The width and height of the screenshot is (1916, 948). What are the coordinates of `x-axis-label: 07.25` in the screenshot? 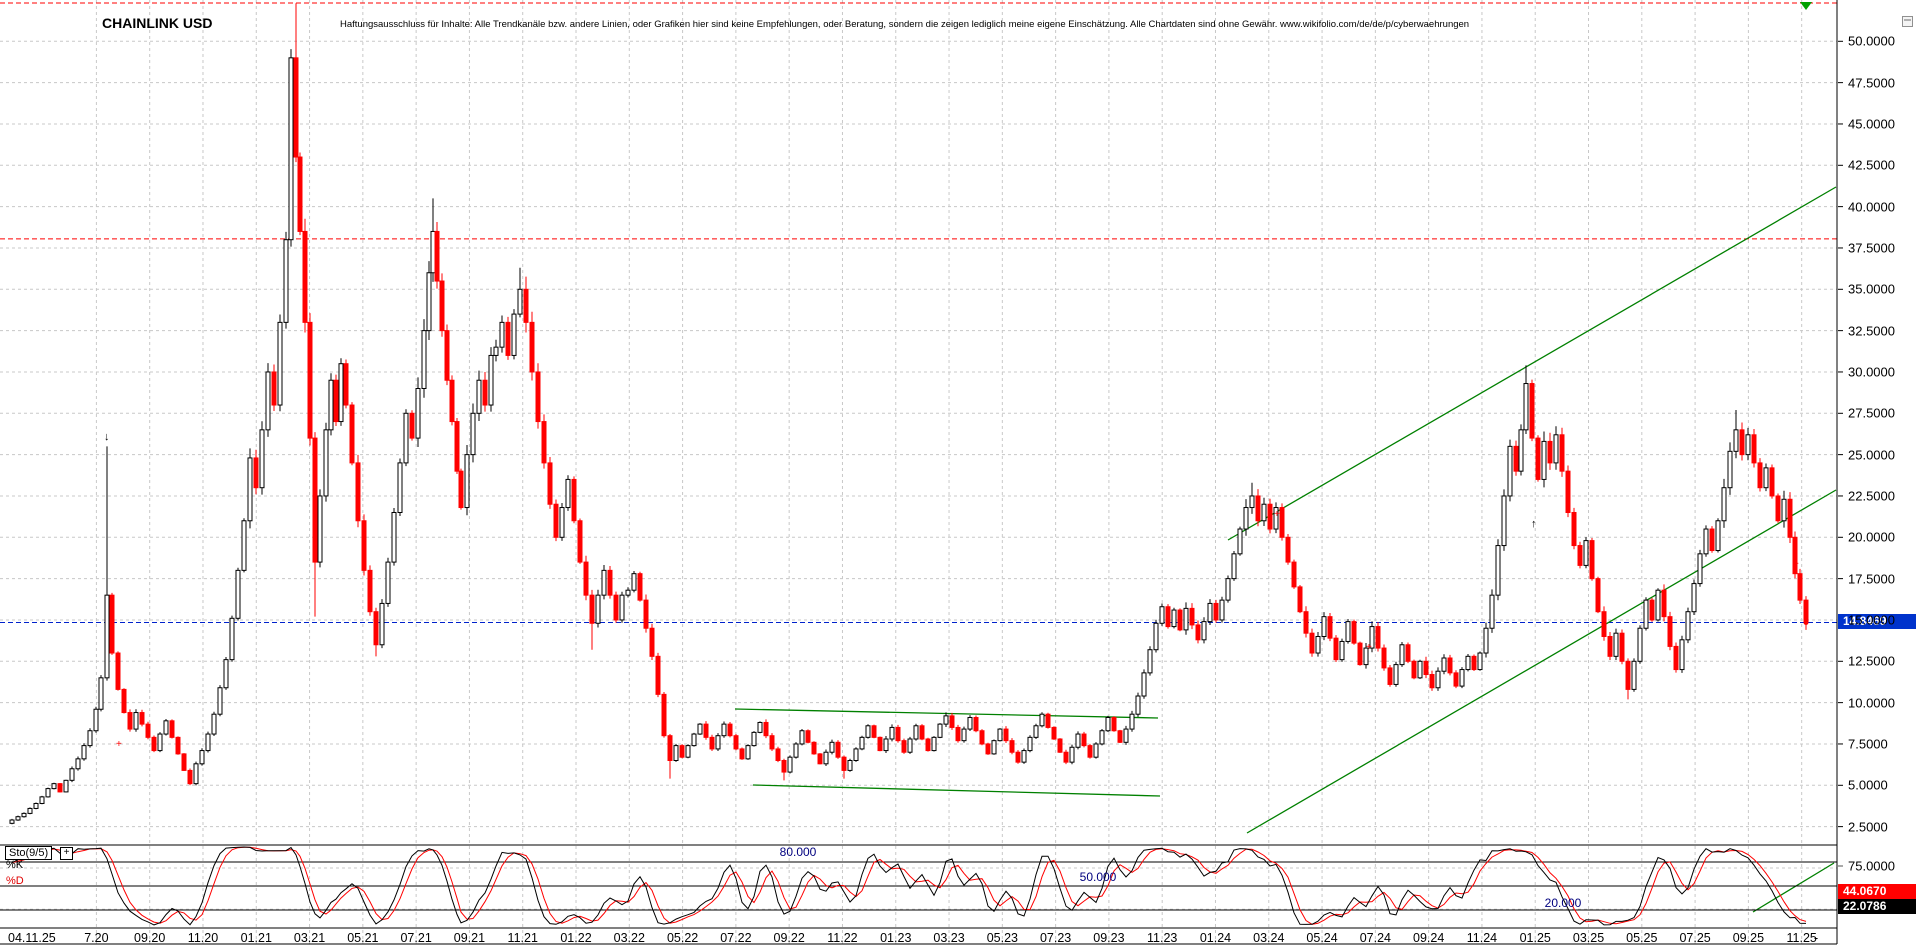 It's located at (1695, 938).